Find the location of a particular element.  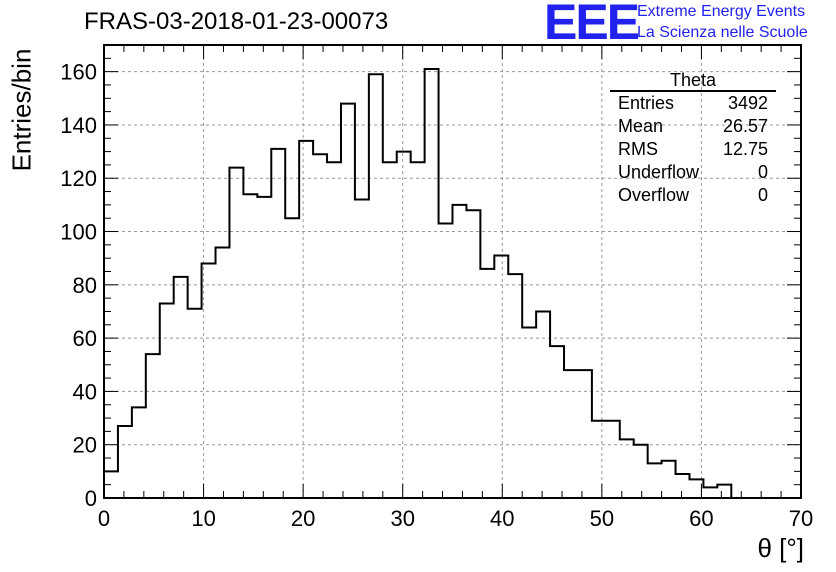

y-tick-label: 40 is located at coordinates (85, 391).